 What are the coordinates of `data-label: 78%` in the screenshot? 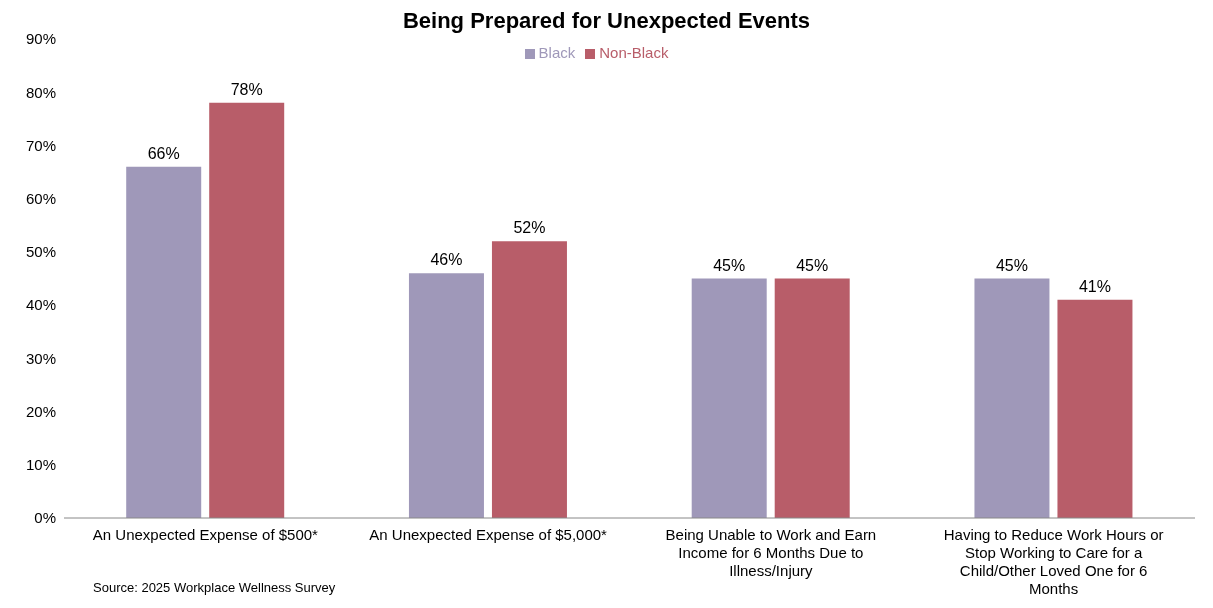 It's located at (246, 89).